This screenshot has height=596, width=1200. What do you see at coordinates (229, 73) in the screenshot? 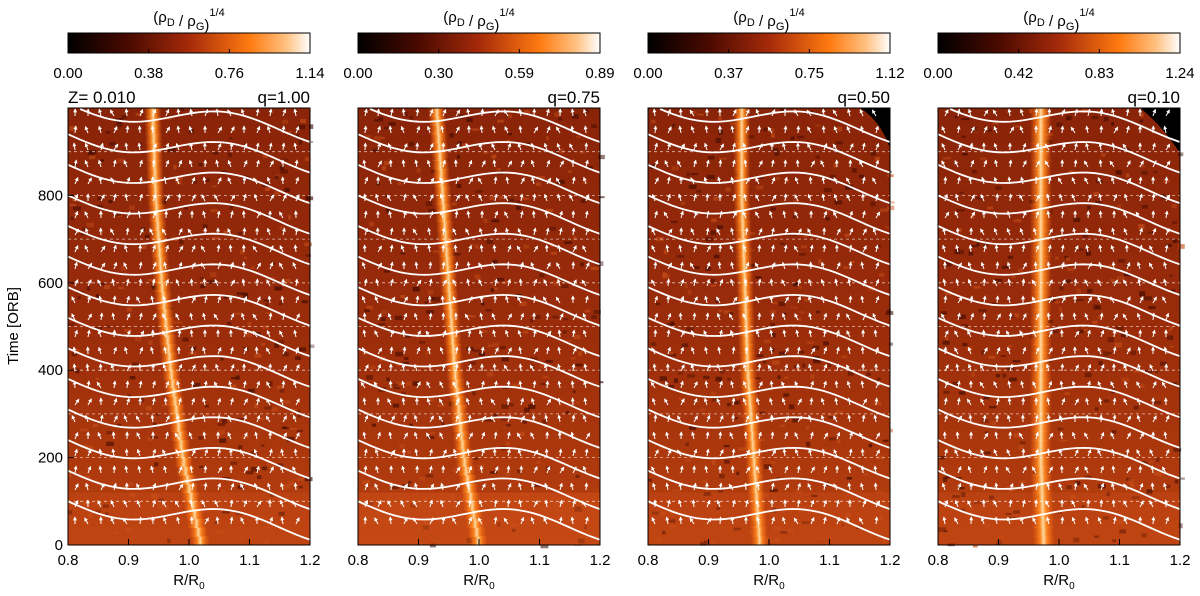
I see `colorbar-tick-label: 0.76` at bounding box center [229, 73].